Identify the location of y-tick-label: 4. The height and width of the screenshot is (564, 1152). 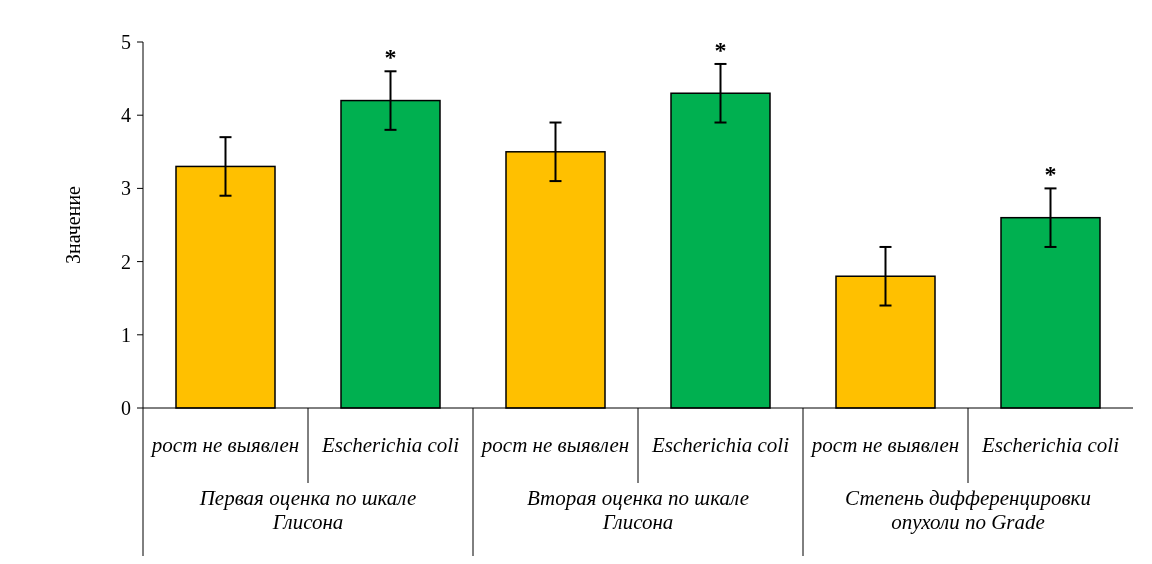
(126, 115).